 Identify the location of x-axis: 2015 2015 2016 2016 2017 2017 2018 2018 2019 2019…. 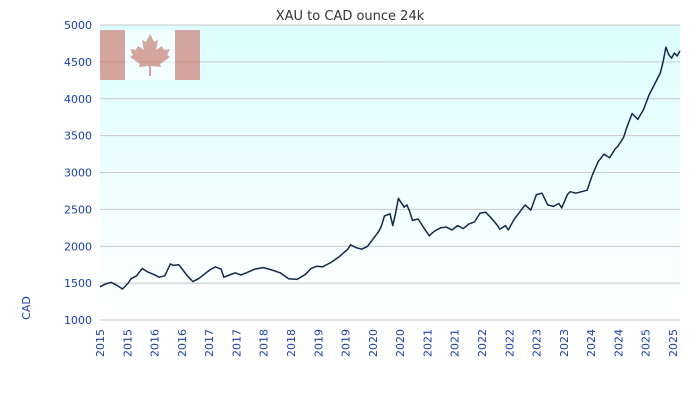
(387, 343).